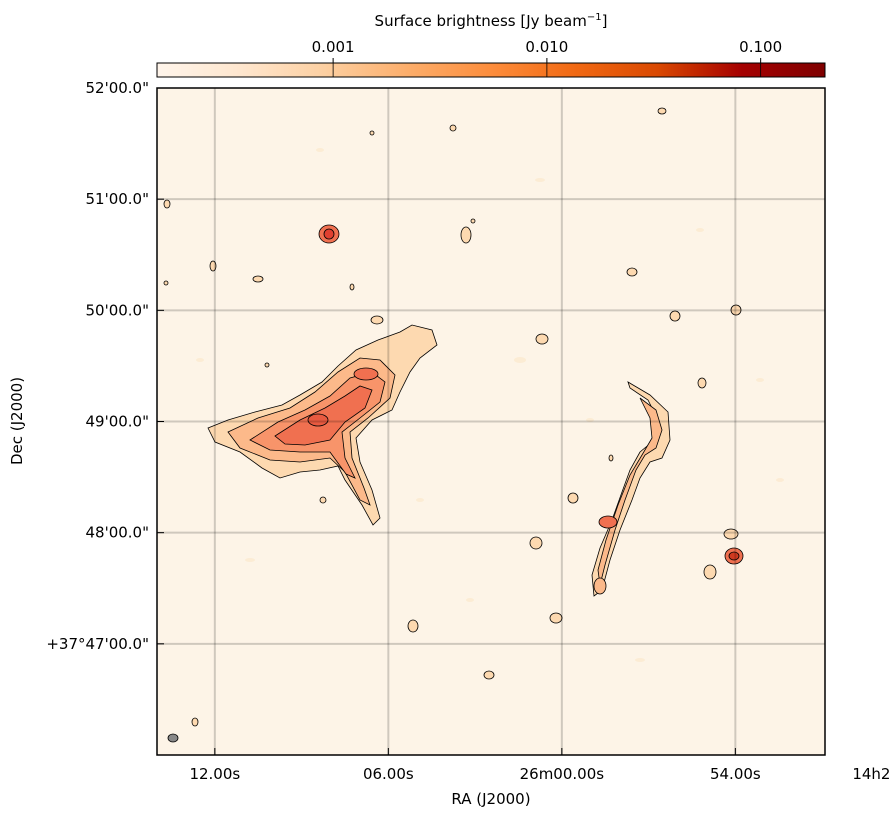 The image size is (891, 817). I want to click on x-tick-label: 54.00s, so click(735, 774).